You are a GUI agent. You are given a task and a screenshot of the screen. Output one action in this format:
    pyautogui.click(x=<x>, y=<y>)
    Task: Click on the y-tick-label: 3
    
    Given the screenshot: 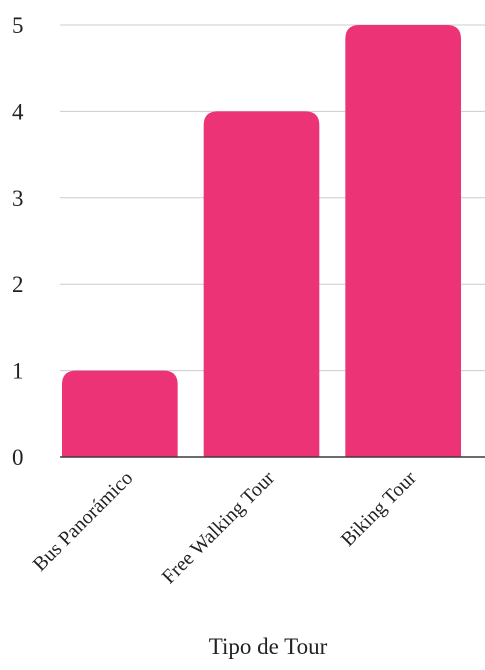 What is the action you would take?
    pyautogui.click(x=18, y=198)
    